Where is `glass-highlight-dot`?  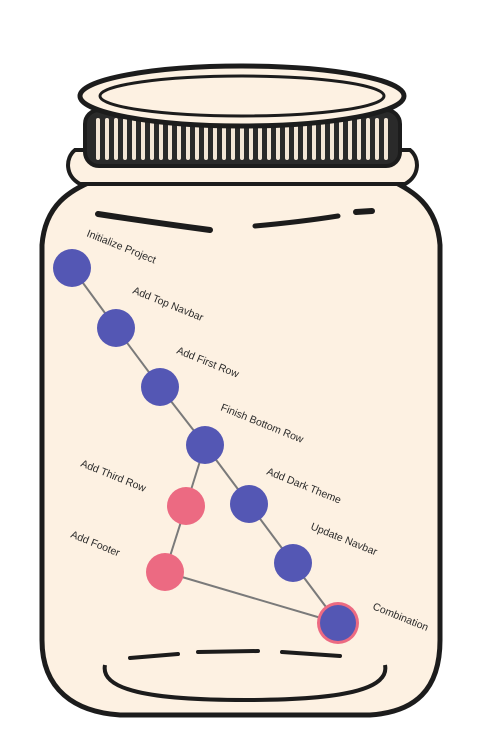
glass-highlight-dot is located at coordinates (364, 211).